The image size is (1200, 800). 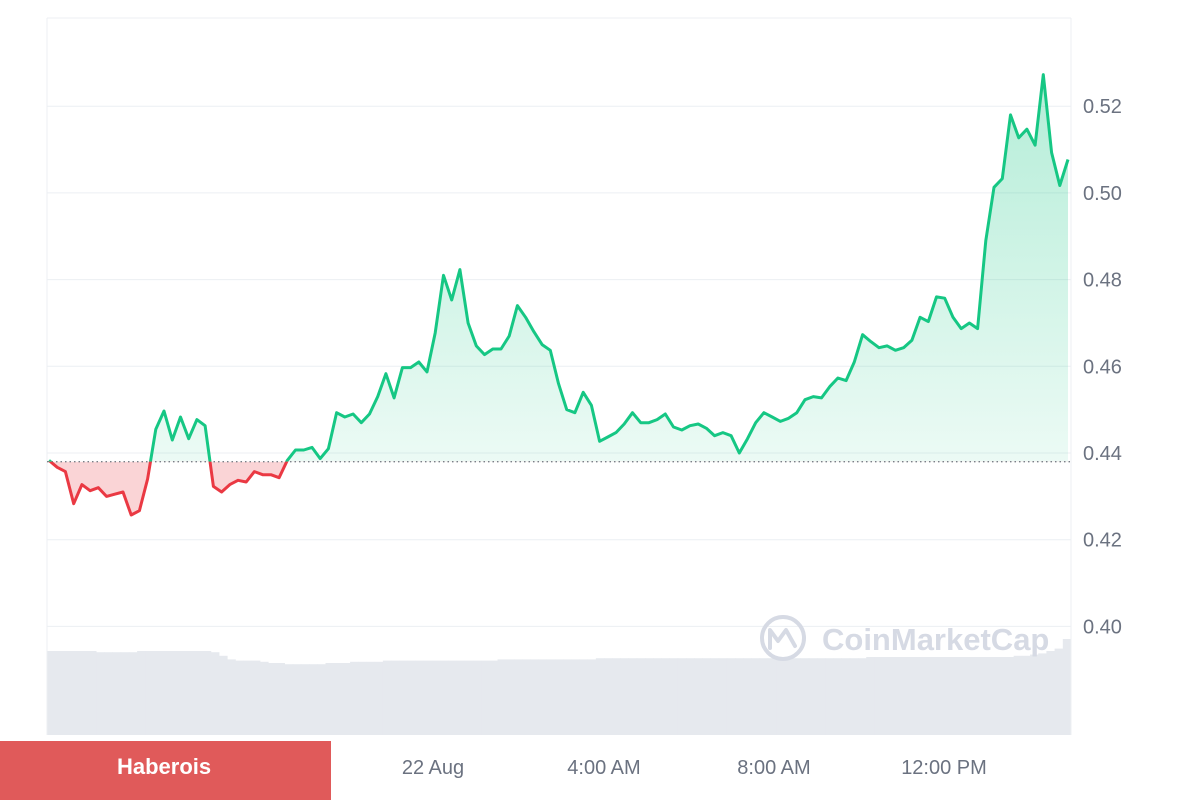 I want to click on y-tick-label: 0.44, so click(x=1102, y=454).